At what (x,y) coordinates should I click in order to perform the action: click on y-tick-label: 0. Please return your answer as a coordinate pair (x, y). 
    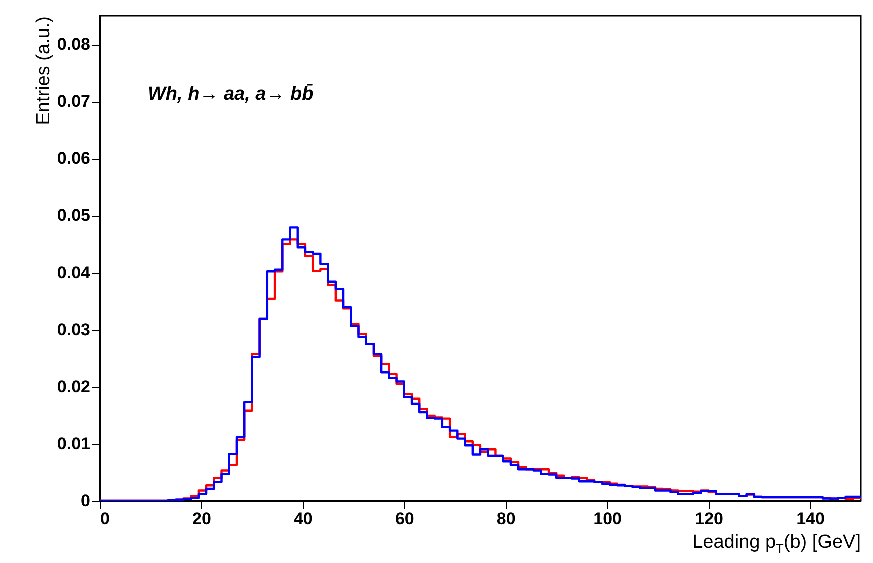
    Looking at the image, I should click on (85, 501).